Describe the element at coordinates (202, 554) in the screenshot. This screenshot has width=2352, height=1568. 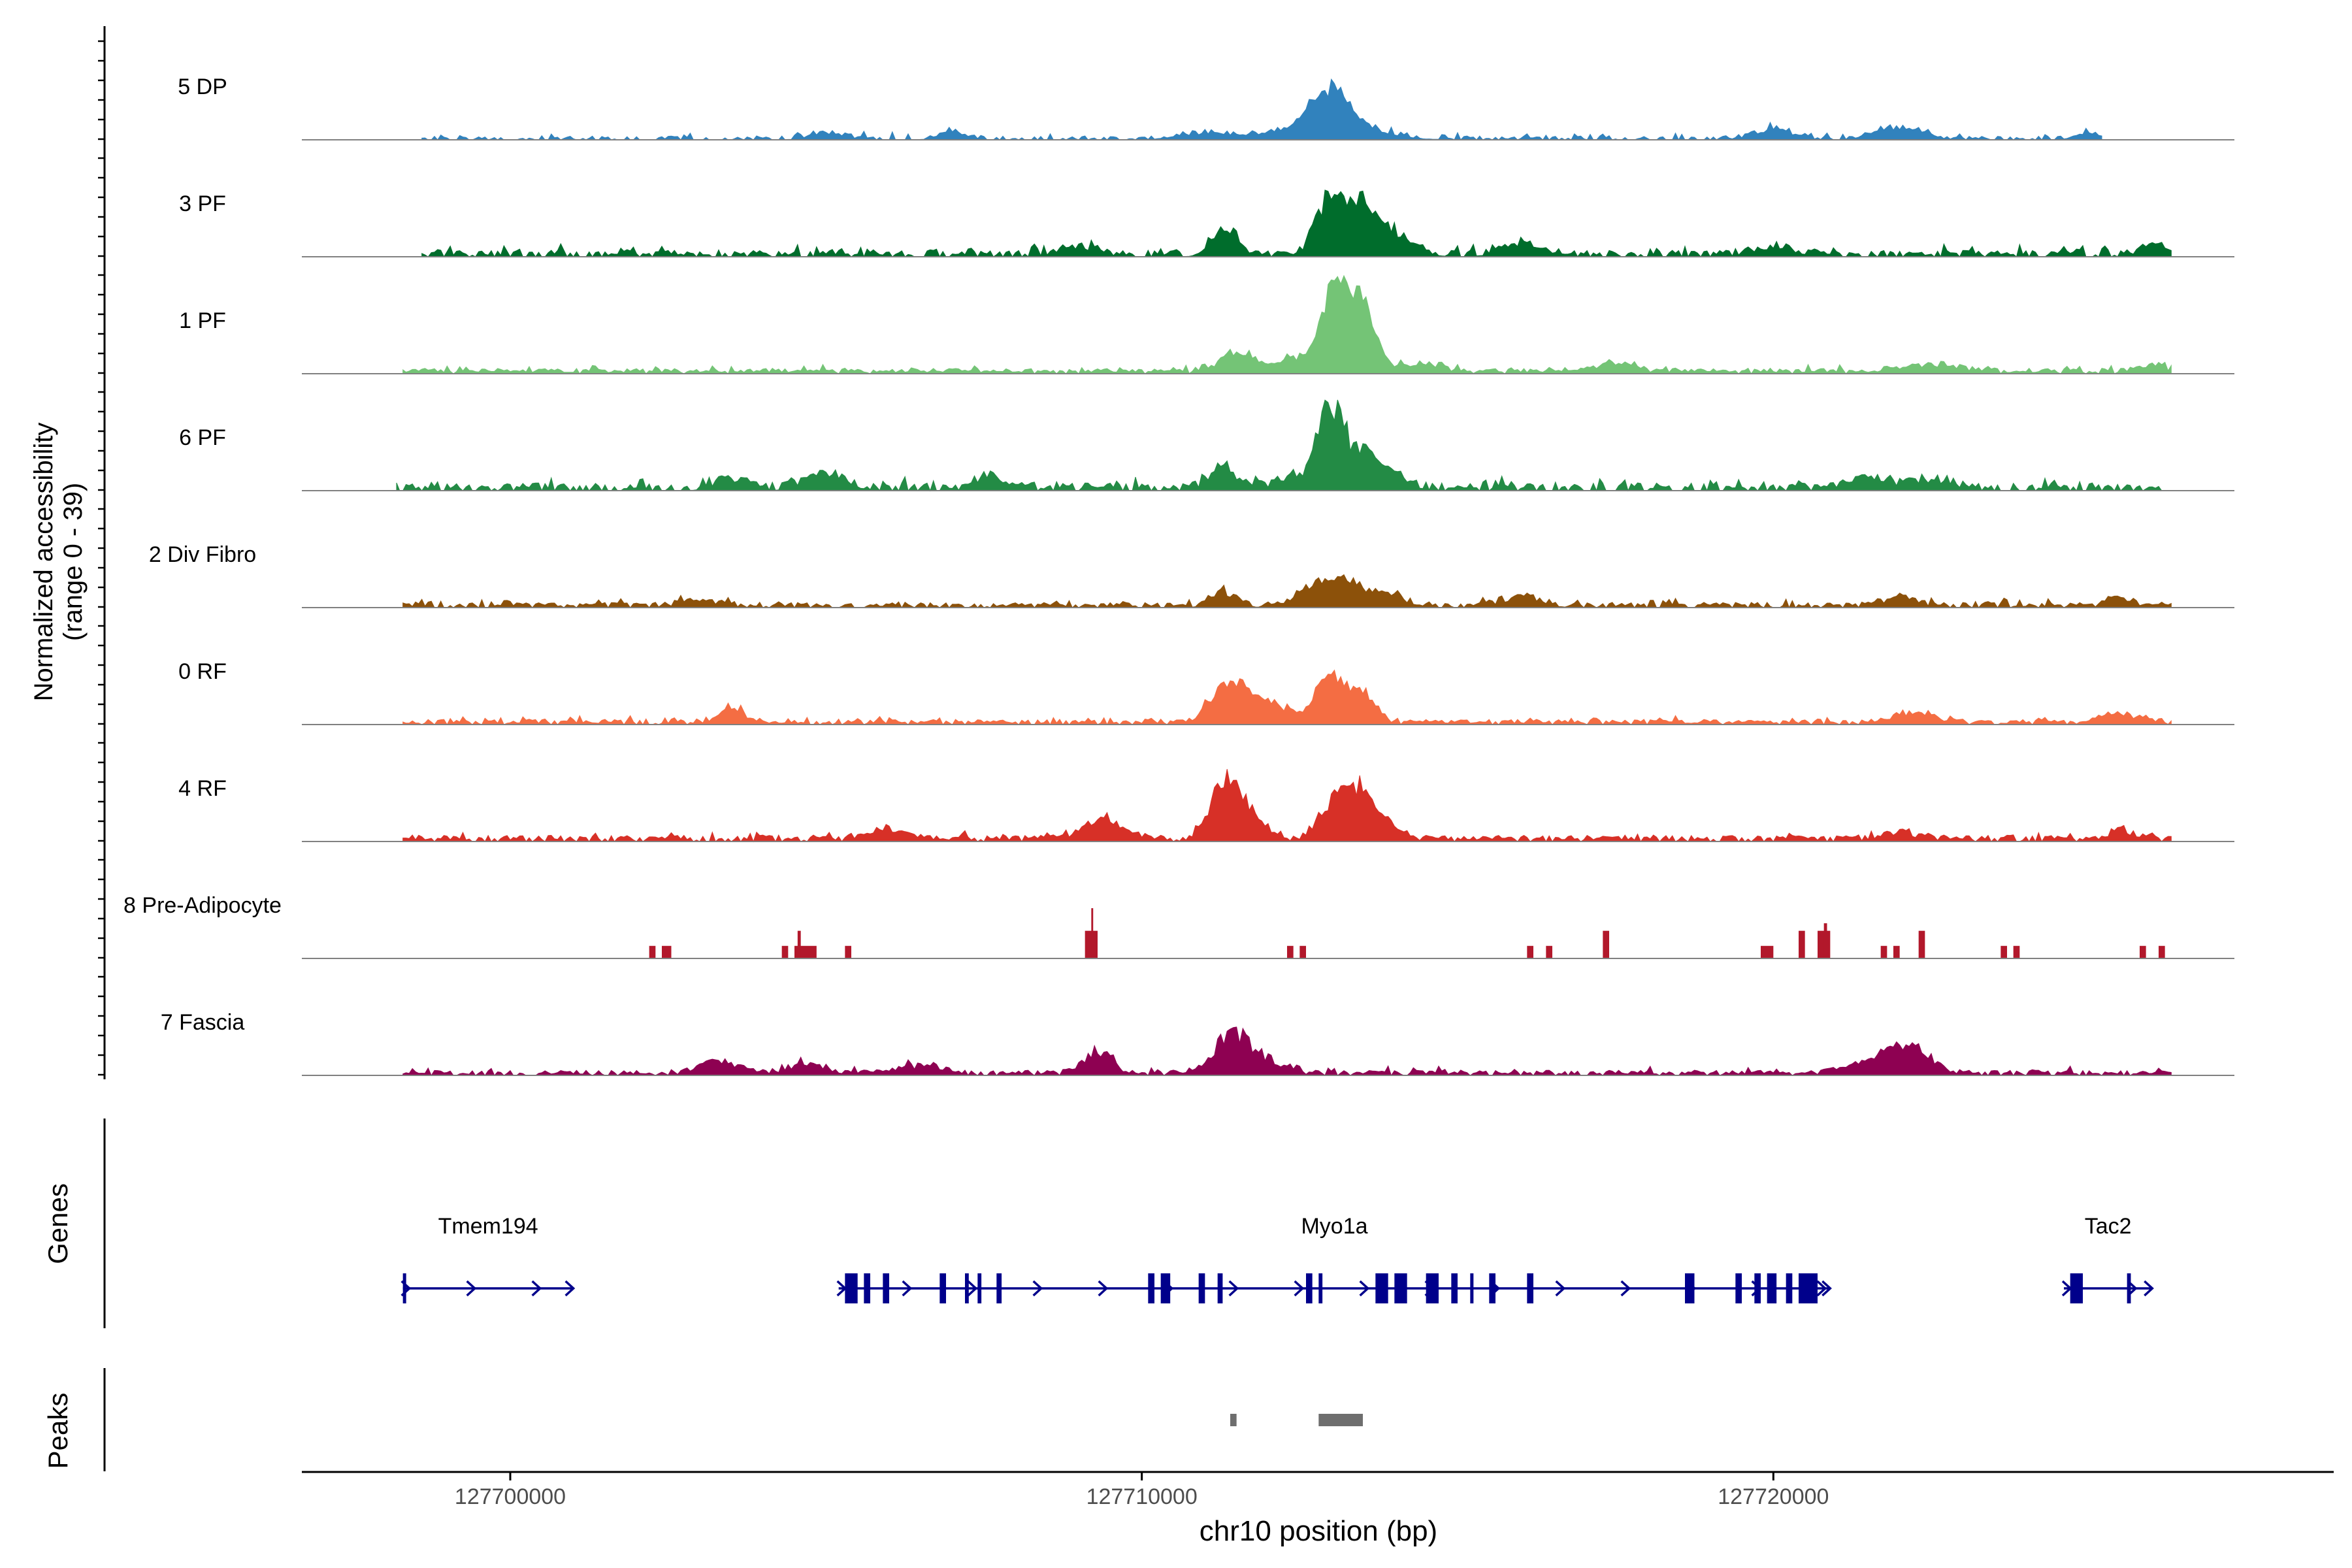
I see `track-label: 2 Div Fibro` at that location.